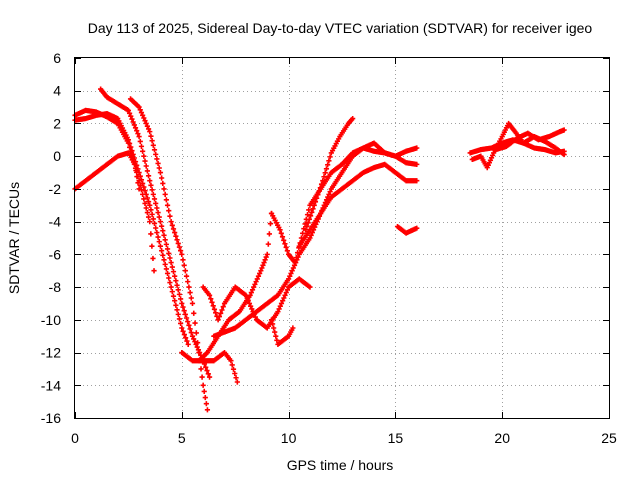 This screenshot has height=480, width=640. Describe the element at coordinates (51, 418) in the screenshot. I see `y-tick-label: -16` at that location.